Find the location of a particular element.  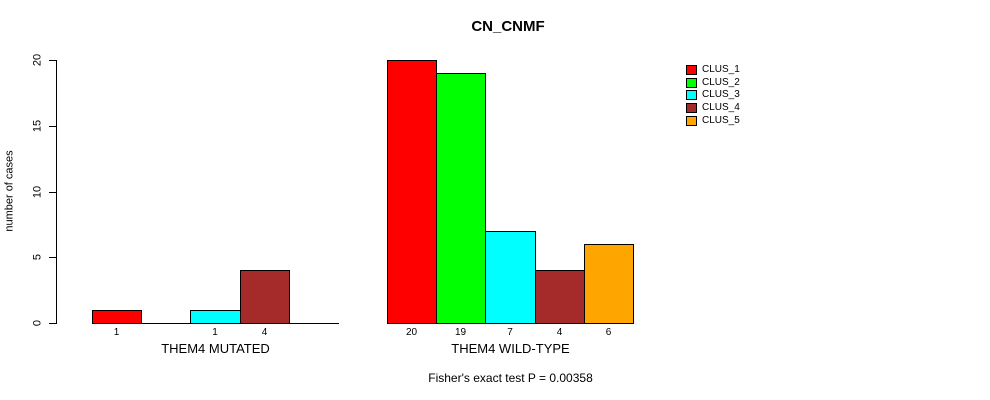

y-axis-line is located at coordinates (56, 192).